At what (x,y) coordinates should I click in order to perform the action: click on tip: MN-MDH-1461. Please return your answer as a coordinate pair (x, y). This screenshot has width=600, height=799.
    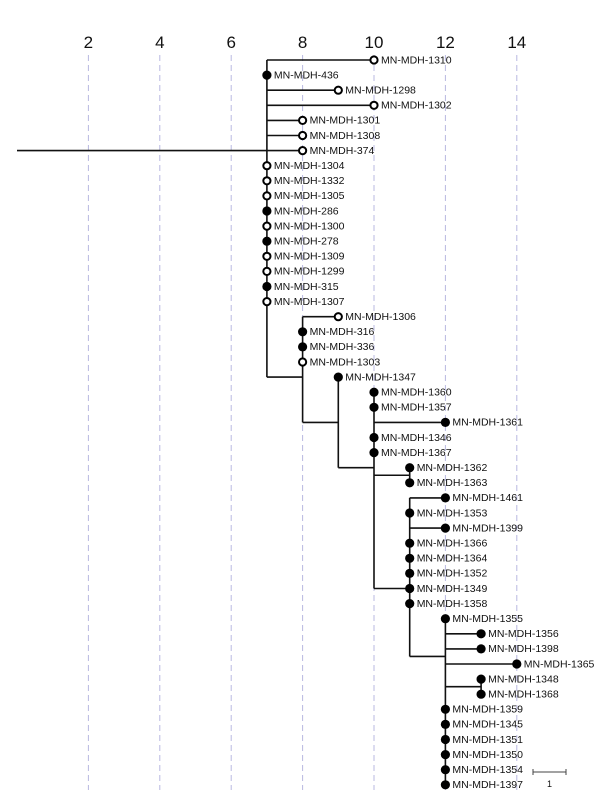
    Looking at the image, I should click on (481, 498).